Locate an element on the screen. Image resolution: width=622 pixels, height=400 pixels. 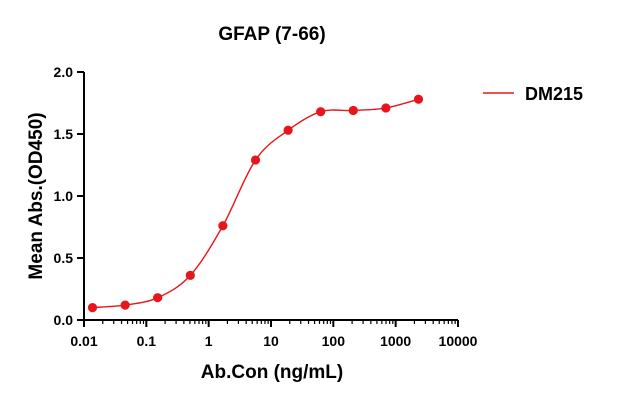
y-tick-label: 0.5 is located at coordinates (64, 258).